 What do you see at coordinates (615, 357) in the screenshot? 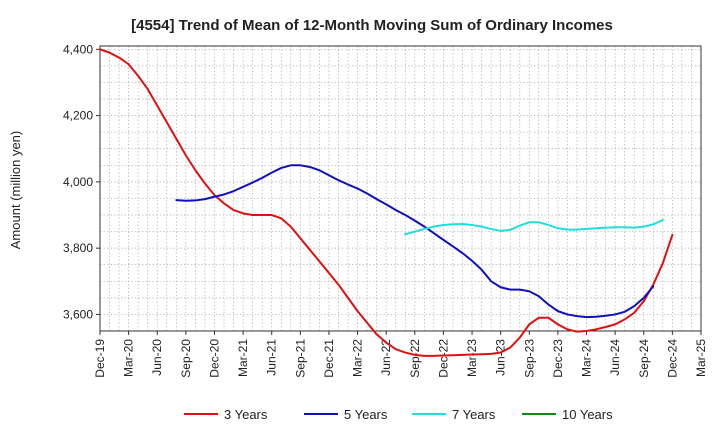
I see `x-tick-label: Jun-24` at bounding box center [615, 357].